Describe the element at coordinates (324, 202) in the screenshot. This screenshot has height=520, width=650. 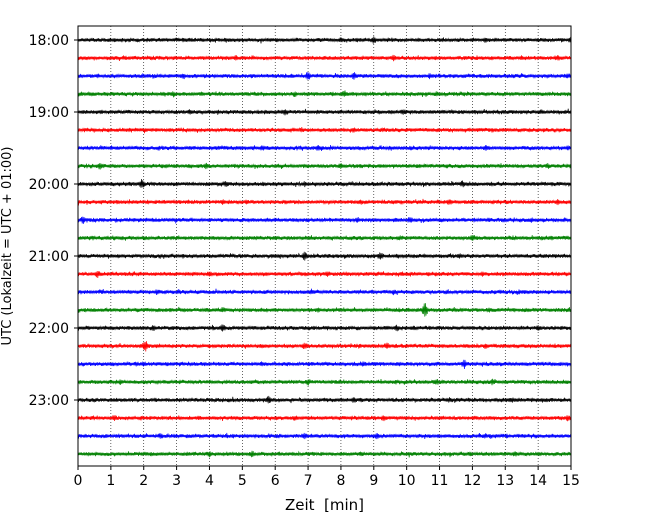
I see `trace-2015` at that location.